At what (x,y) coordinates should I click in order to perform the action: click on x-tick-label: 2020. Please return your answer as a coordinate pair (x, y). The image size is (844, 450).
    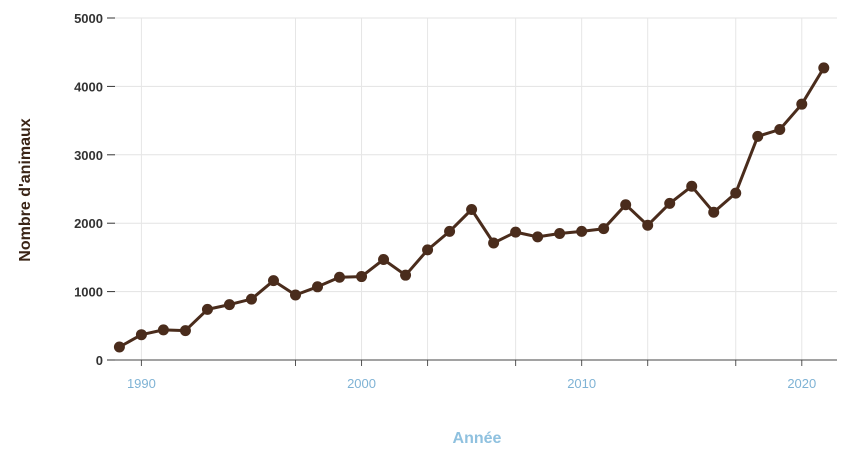
    Looking at the image, I should click on (801, 383).